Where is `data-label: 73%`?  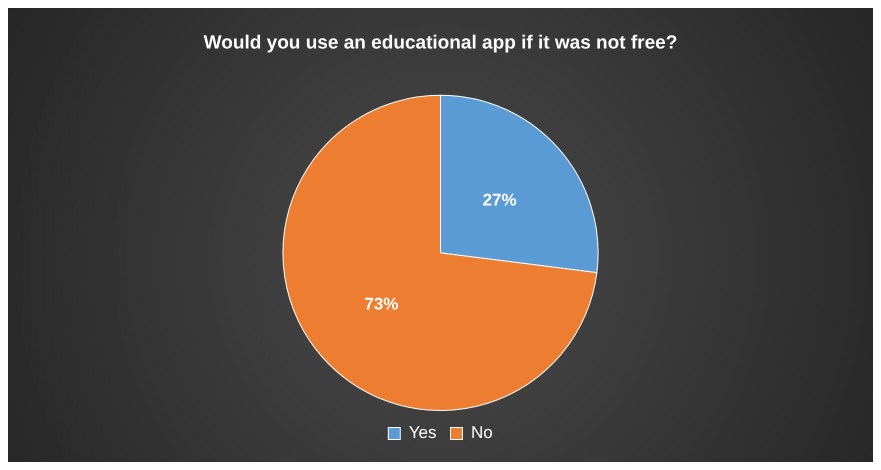
data-label: 73% is located at coordinates (381, 304).